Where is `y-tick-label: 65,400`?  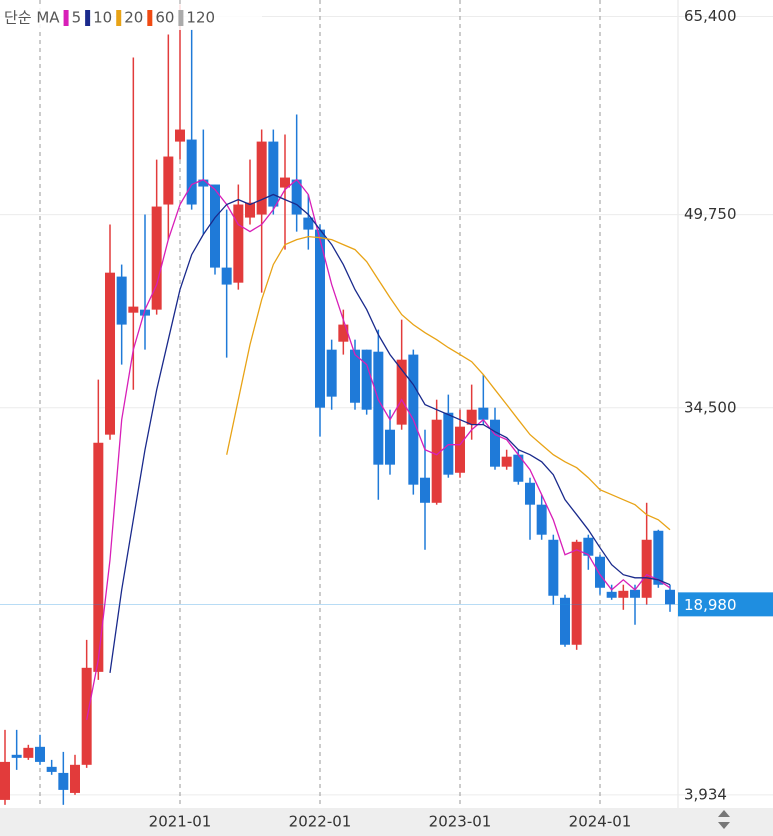
y-tick-label: 65,400 is located at coordinates (710, 16).